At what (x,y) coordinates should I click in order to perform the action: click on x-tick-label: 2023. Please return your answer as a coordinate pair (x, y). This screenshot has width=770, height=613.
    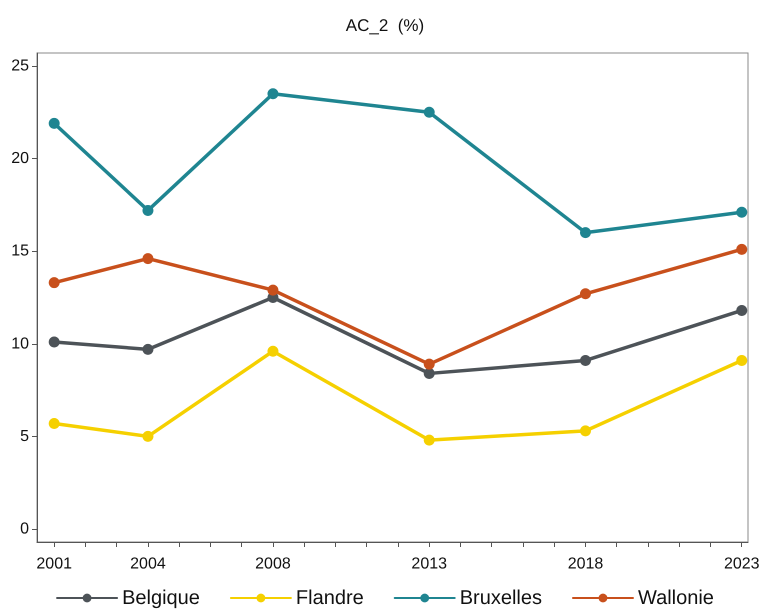
    Looking at the image, I should click on (742, 564).